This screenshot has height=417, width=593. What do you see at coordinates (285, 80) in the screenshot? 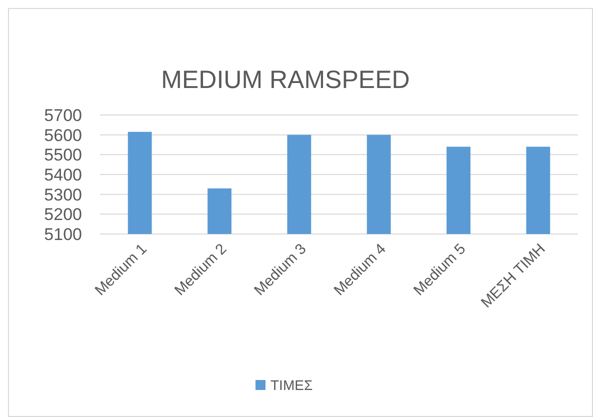
I see `chart-title: MEDIUM RAMSPEED` at bounding box center [285, 80].